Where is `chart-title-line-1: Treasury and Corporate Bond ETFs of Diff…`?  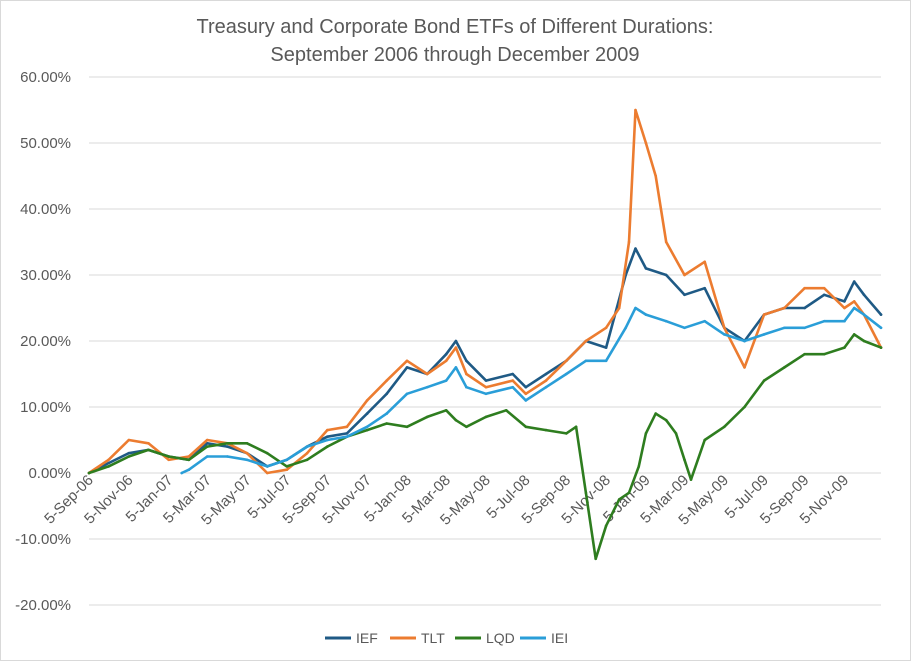
chart-title-line-1: Treasury and Corporate Bond ETFs of Diff… is located at coordinates (455, 27).